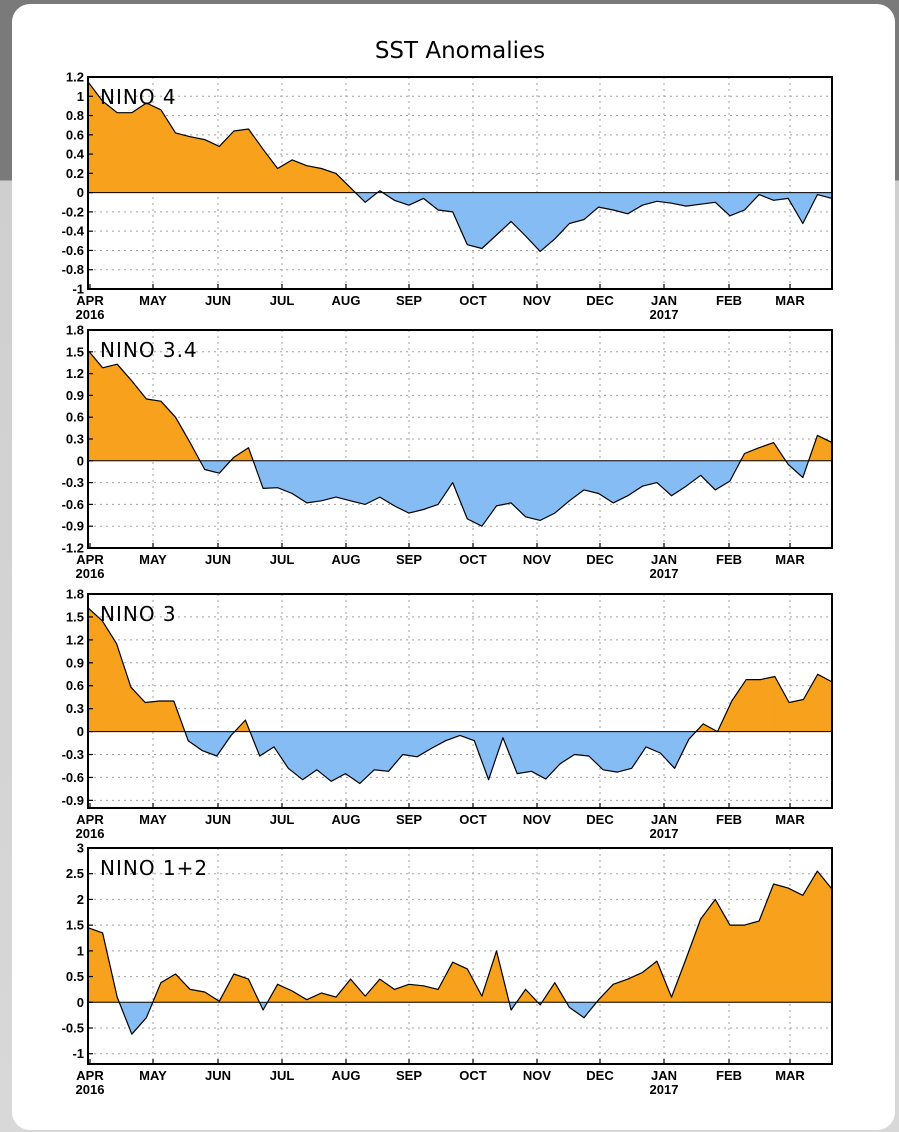 Image resolution: width=899 pixels, height=1132 pixels. Describe the element at coordinates (73, 548) in the screenshot. I see `y-tick-label: -1.2` at that location.